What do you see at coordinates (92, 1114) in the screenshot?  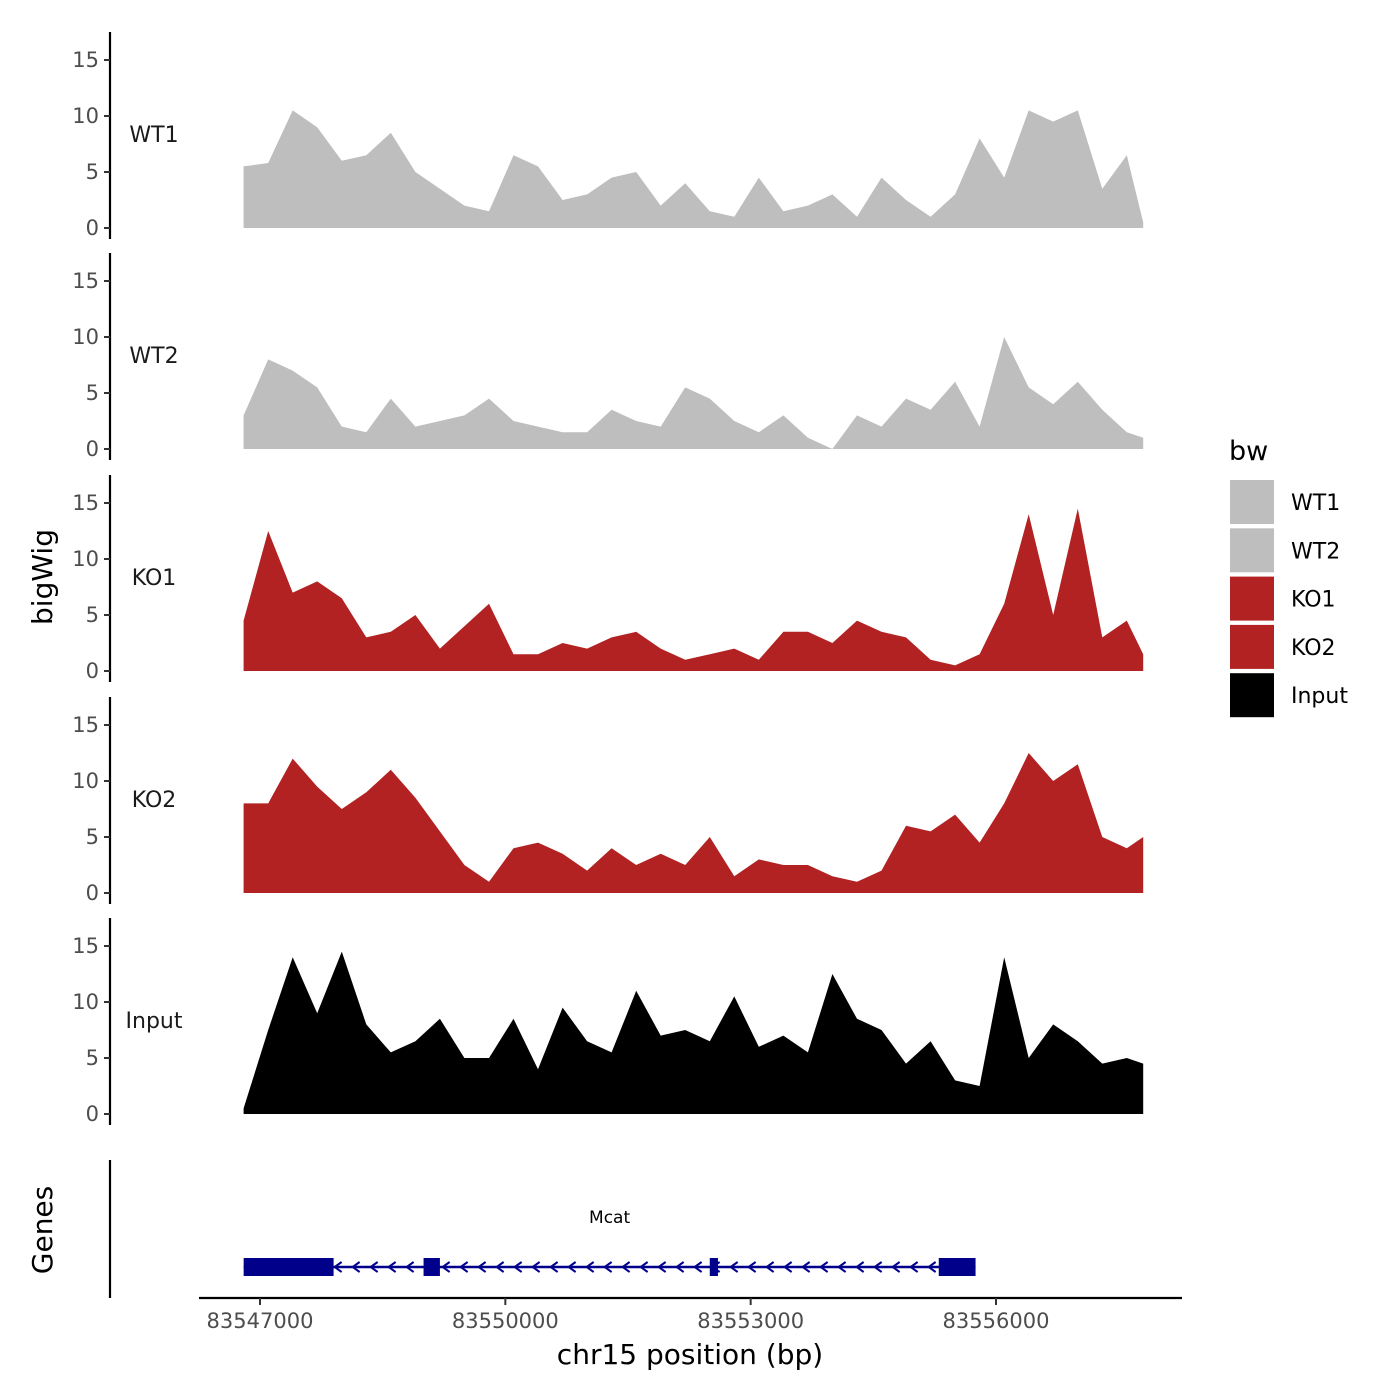 I see `y-tick-label-input-0: 0` at bounding box center [92, 1114].